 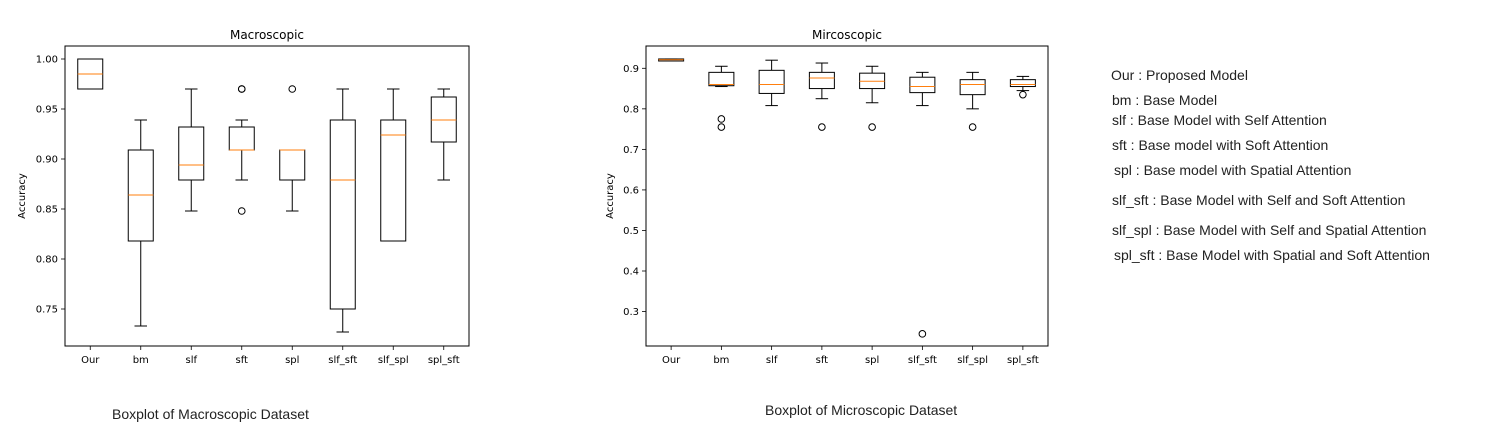 I want to click on y-tick-label: 0.80, so click(x=47, y=260).